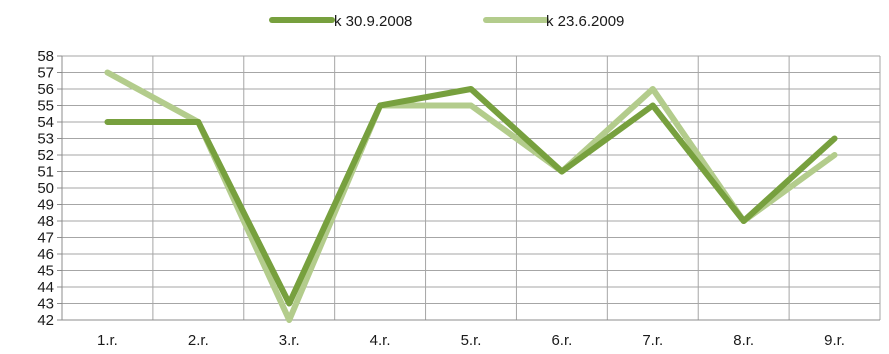 The width and height of the screenshot is (889, 354). What do you see at coordinates (834, 340) in the screenshot?
I see `x-tick-label: 9.r.` at bounding box center [834, 340].